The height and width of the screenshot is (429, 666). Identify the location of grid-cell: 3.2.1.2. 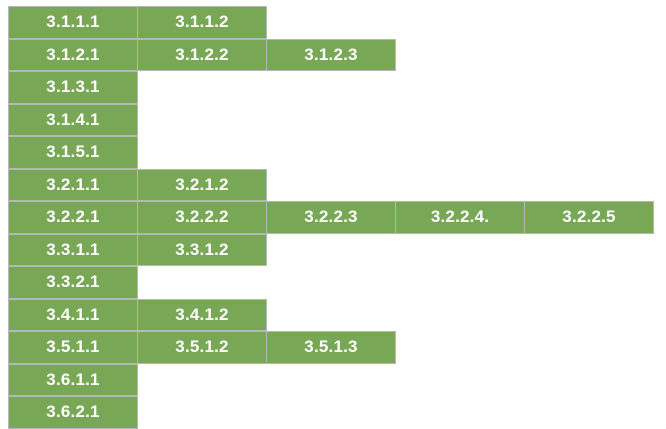
(202, 184).